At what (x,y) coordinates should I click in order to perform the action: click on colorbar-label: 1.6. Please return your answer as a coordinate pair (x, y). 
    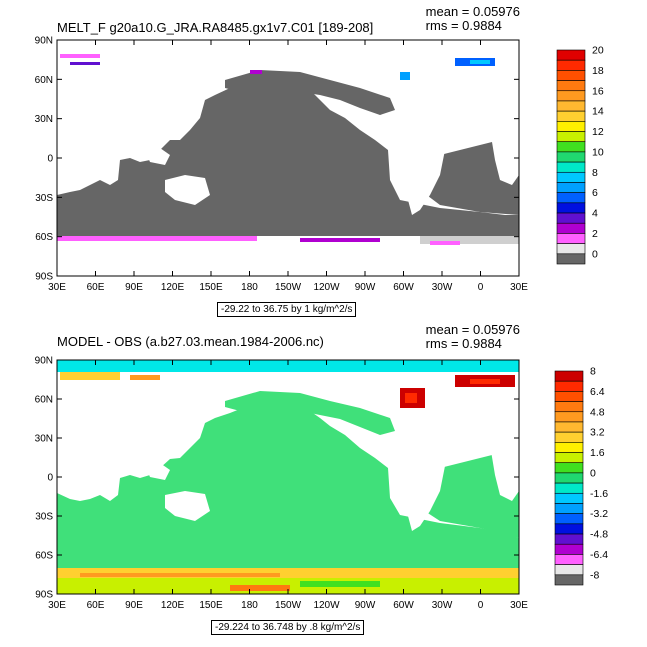
    Looking at the image, I should click on (597, 453).